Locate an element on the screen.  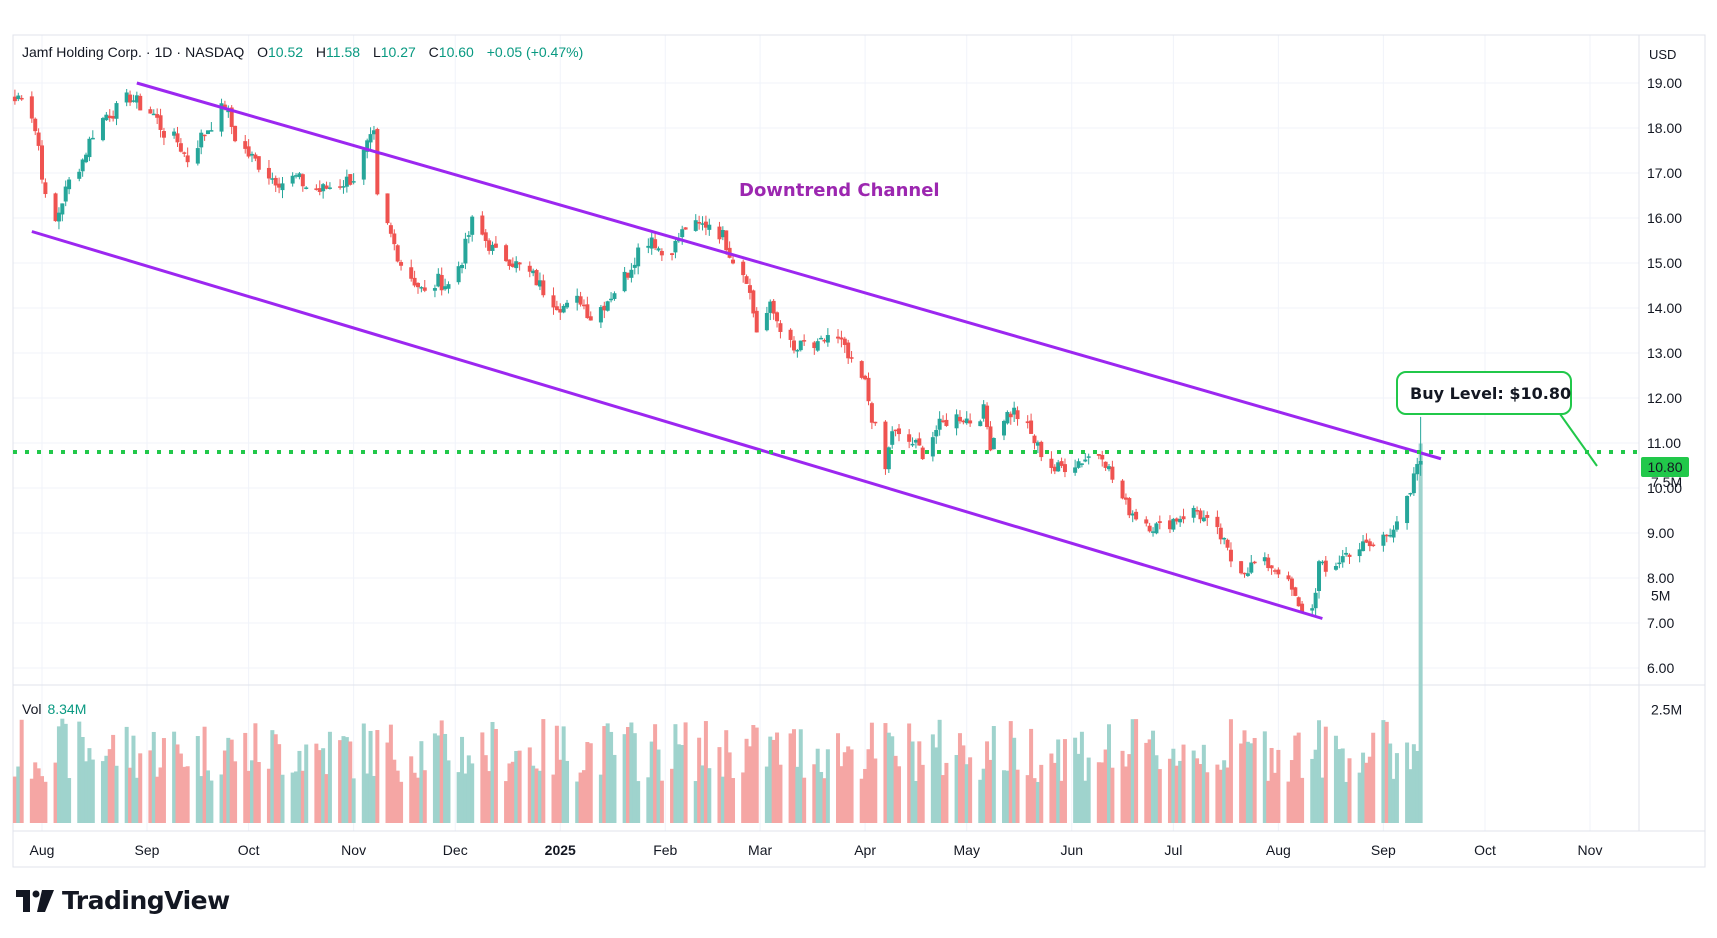
buy-level-callout: Buy Level: $10.80 is located at coordinates (1497, 419).